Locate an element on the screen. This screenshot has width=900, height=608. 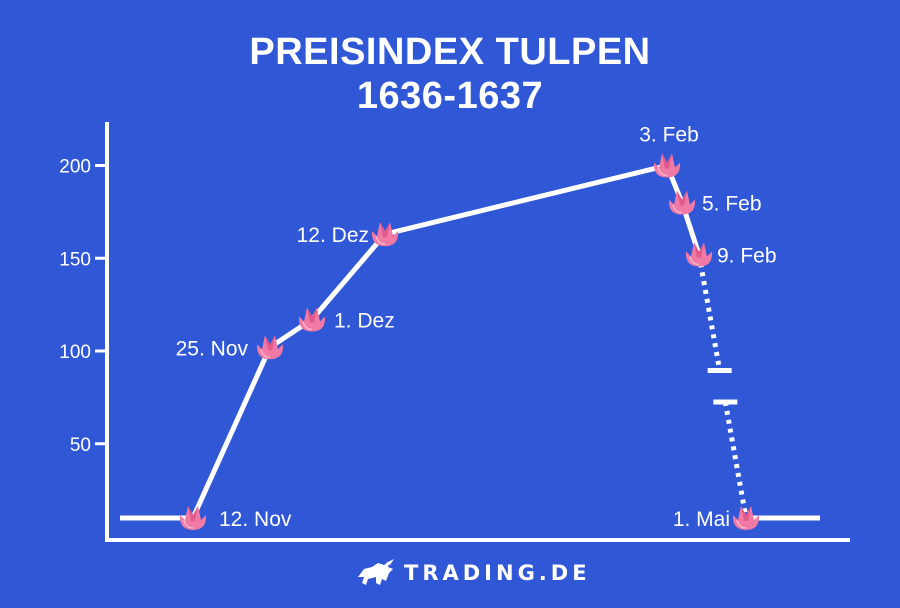
point-label: 12. Nov is located at coordinates (255, 519).